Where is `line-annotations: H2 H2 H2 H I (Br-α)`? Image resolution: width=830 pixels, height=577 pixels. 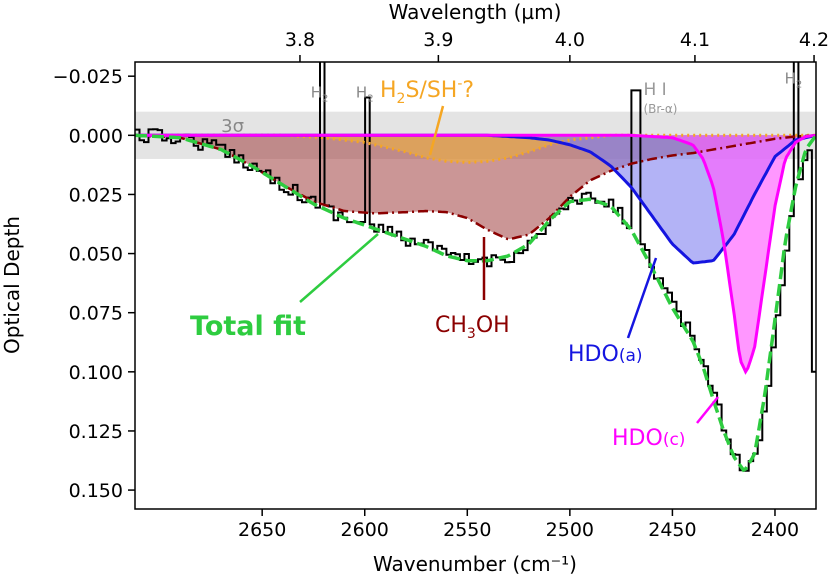
line-annotations: H2 H2 H2 H I (Br-α) is located at coordinates (556, 92).